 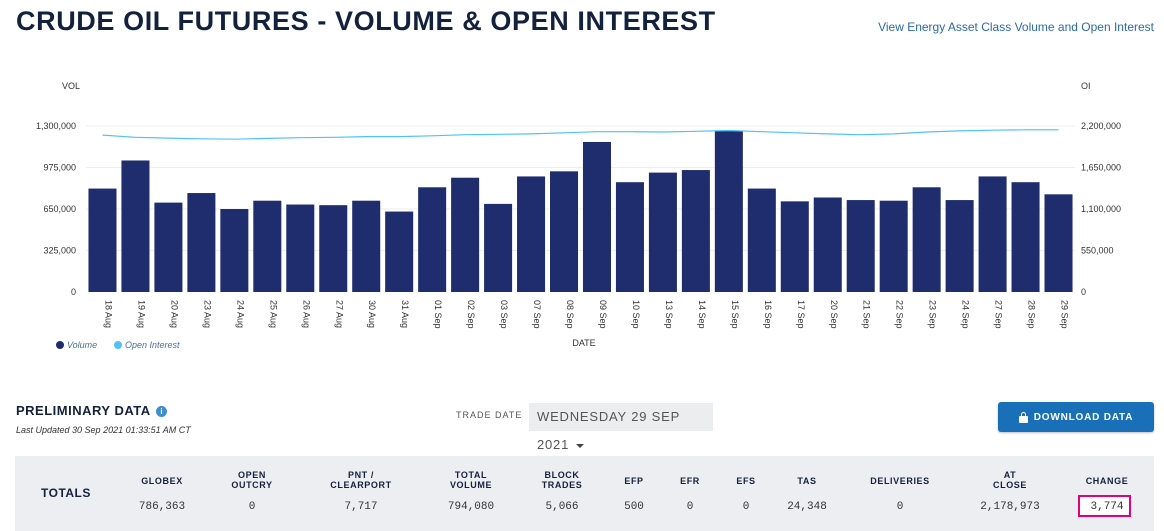 What do you see at coordinates (608, 430) in the screenshot?
I see `trade-date-value: WEDNESDAY 29 SEP 2021` at bounding box center [608, 430].